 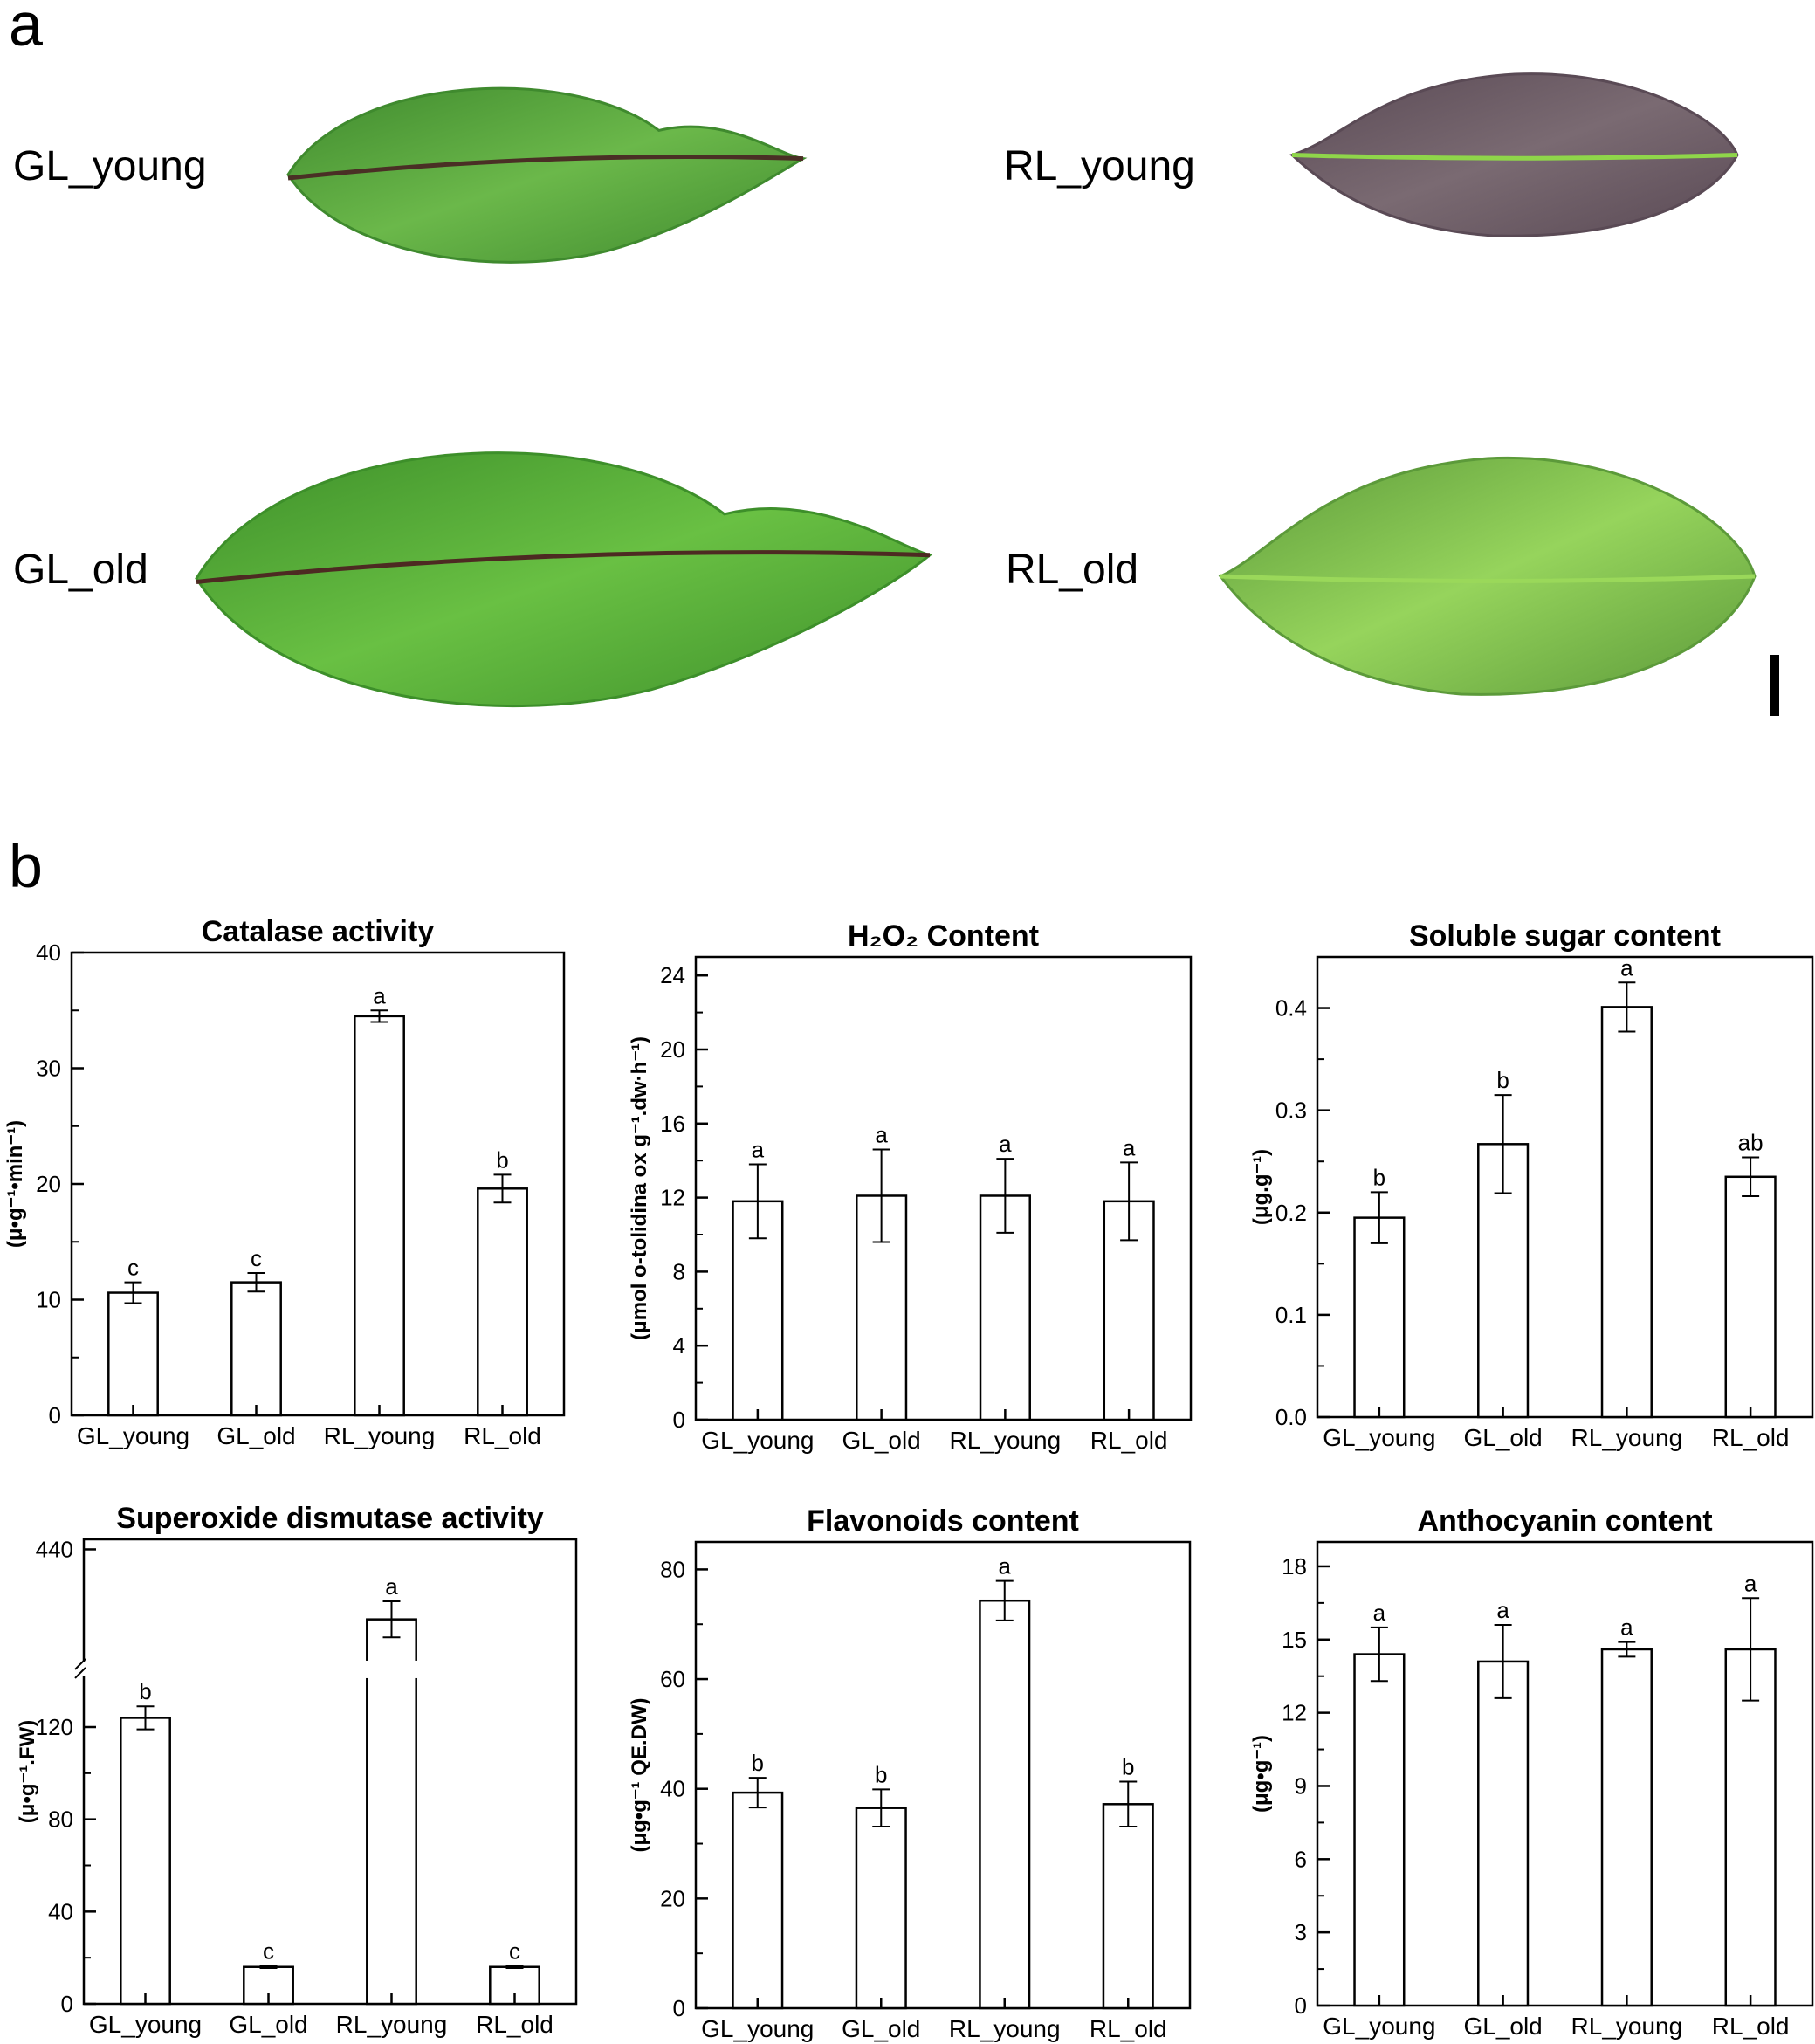 I want to click on y-tick-label: 10, so click(x=48, y=1300).